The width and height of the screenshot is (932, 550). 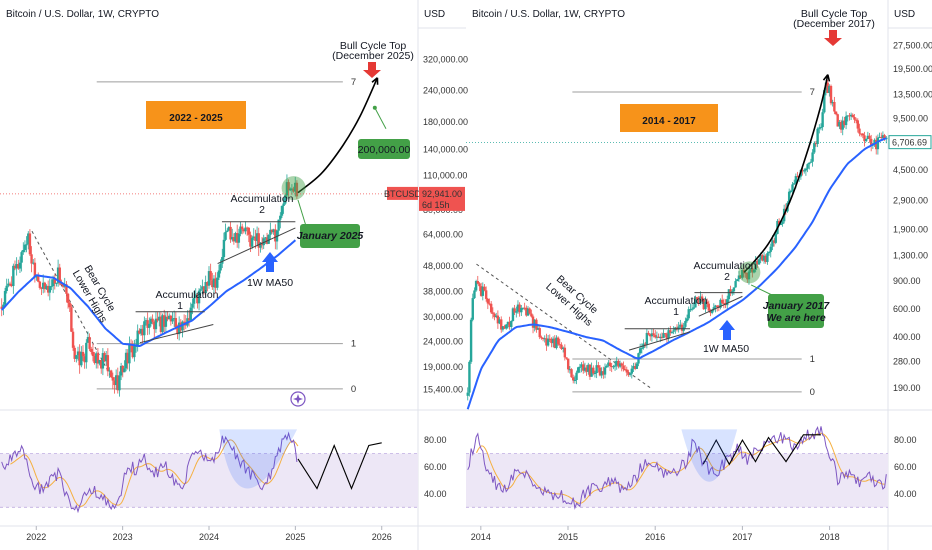 I want to click on blue-up-arrow, so click(x=727, y=330).